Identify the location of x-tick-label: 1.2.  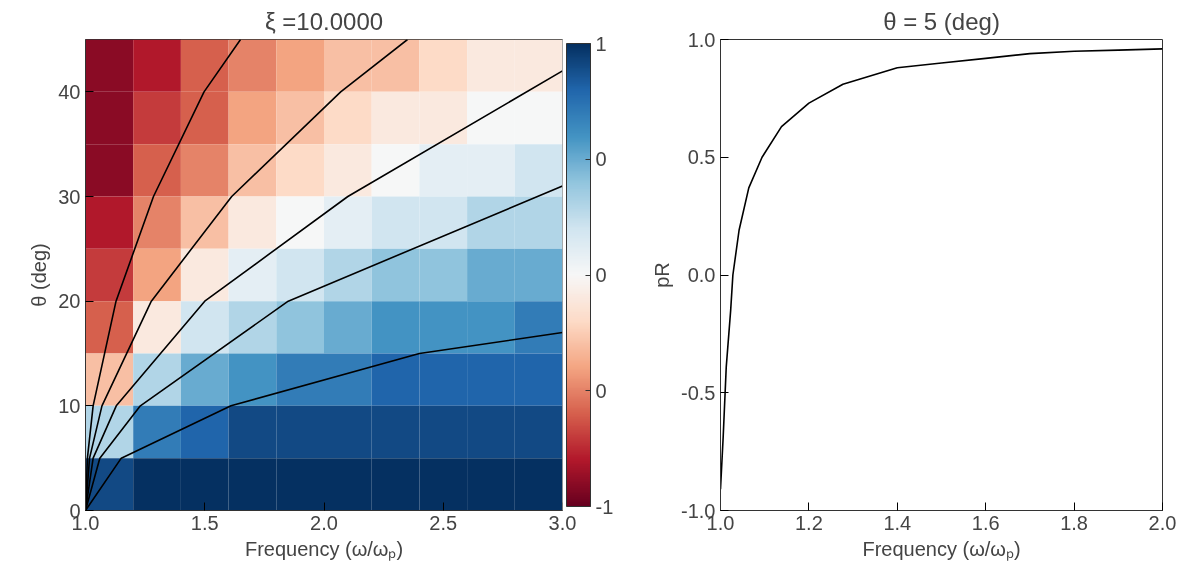
(809, 522).